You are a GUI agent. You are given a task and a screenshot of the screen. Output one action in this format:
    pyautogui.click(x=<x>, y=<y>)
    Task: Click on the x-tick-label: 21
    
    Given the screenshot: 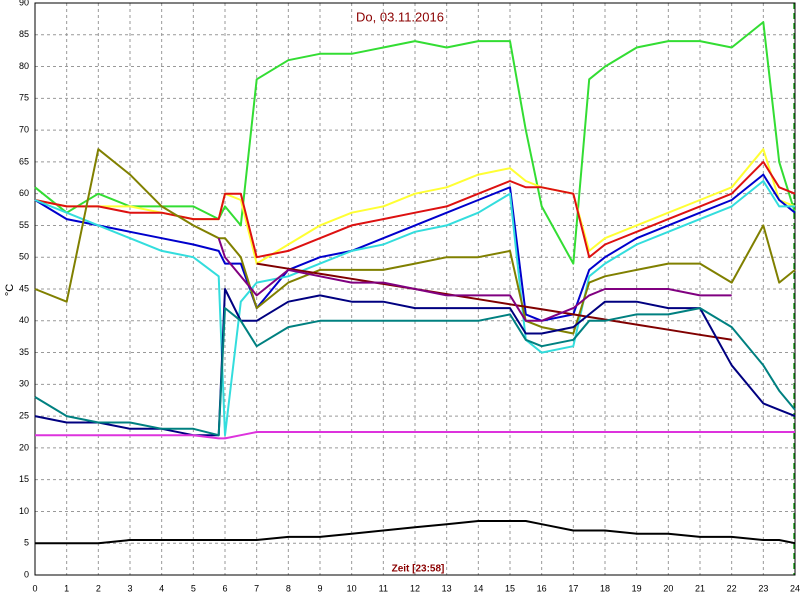 What is the action you would take?
    pyautogui.click(x=700, y=588)
    